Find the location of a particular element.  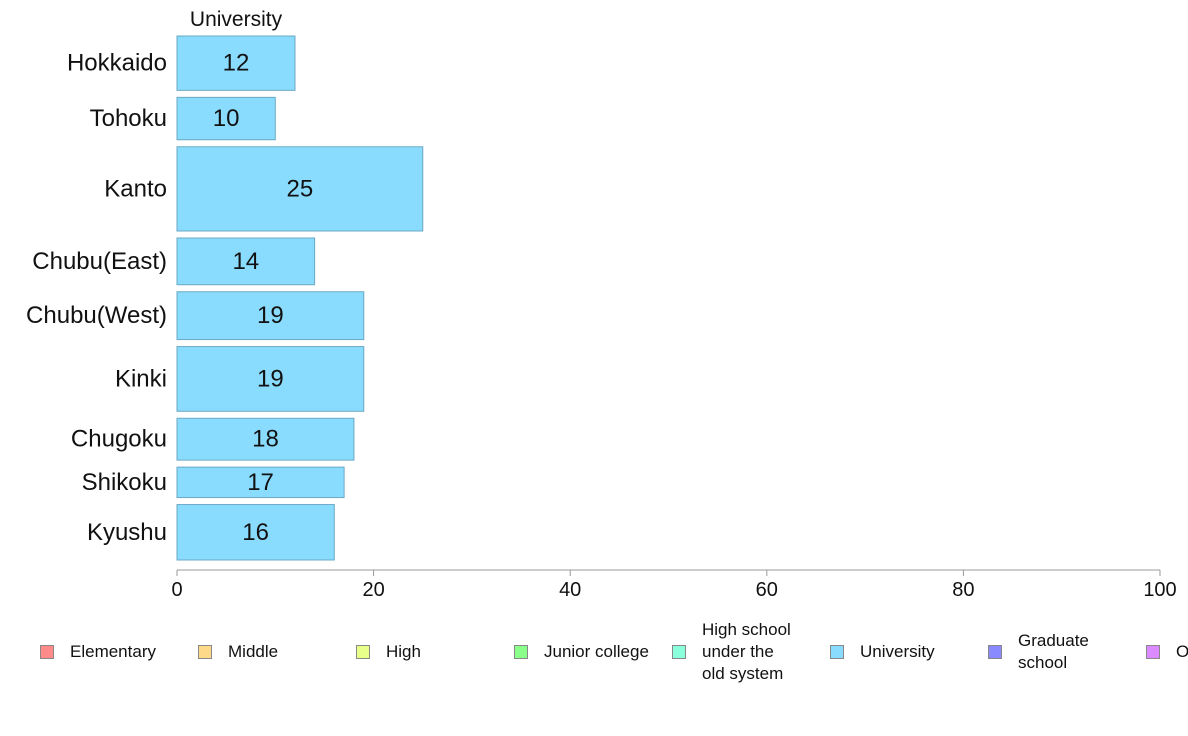

bar-tohoku is located at coordinates (226, 118).